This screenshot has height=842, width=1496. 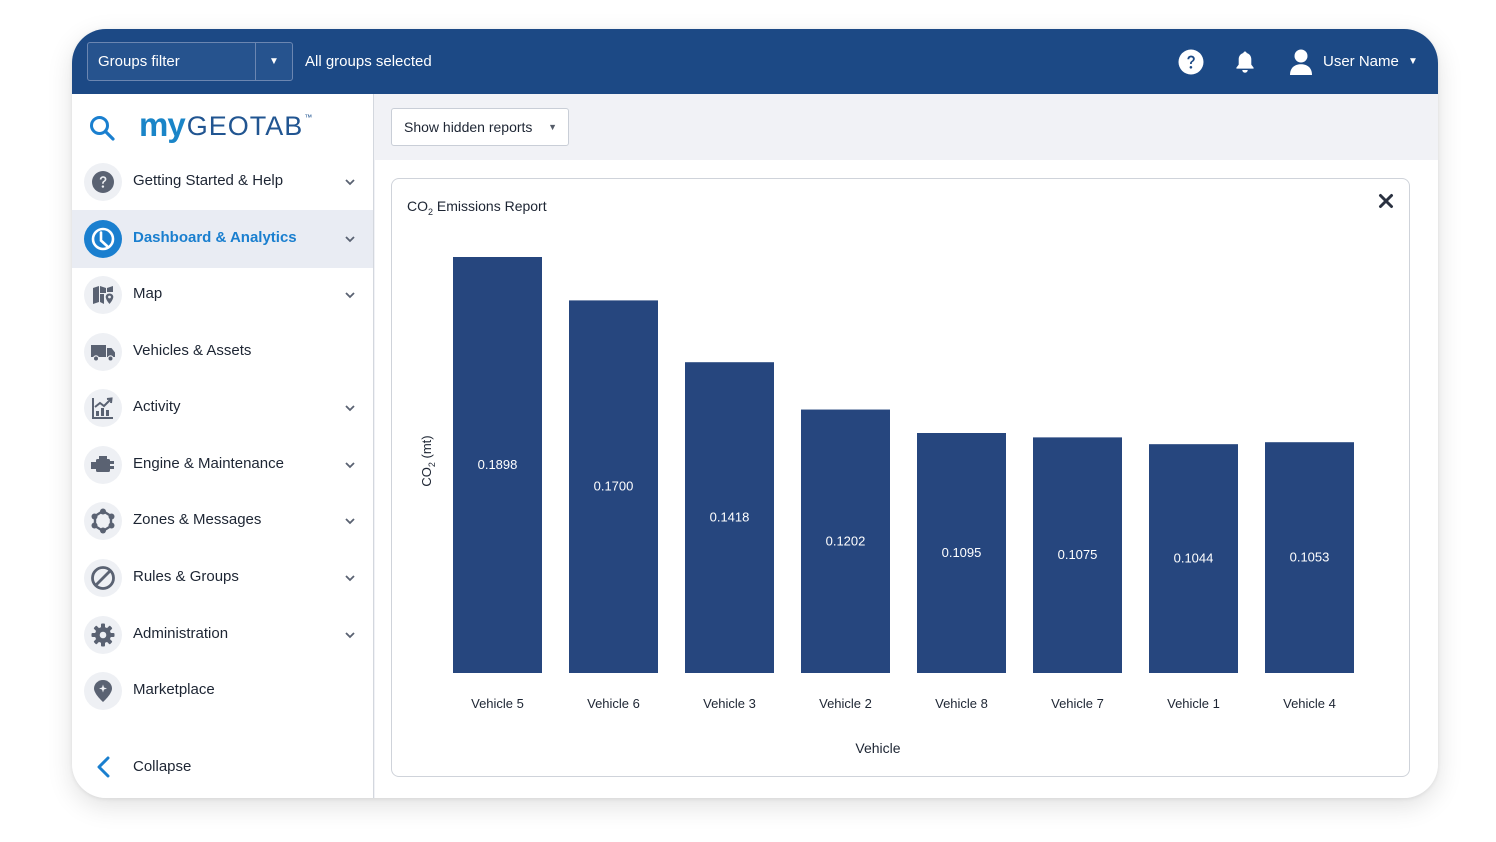 I want to click on nav-label-engine-maintenance: Engine & Maintenance, so click(x=208, y=463).